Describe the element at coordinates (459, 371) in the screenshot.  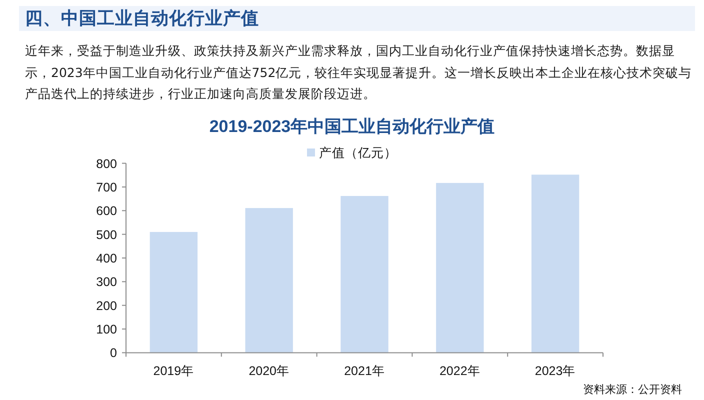
I see `x-tick-label: 2022年` at that location.